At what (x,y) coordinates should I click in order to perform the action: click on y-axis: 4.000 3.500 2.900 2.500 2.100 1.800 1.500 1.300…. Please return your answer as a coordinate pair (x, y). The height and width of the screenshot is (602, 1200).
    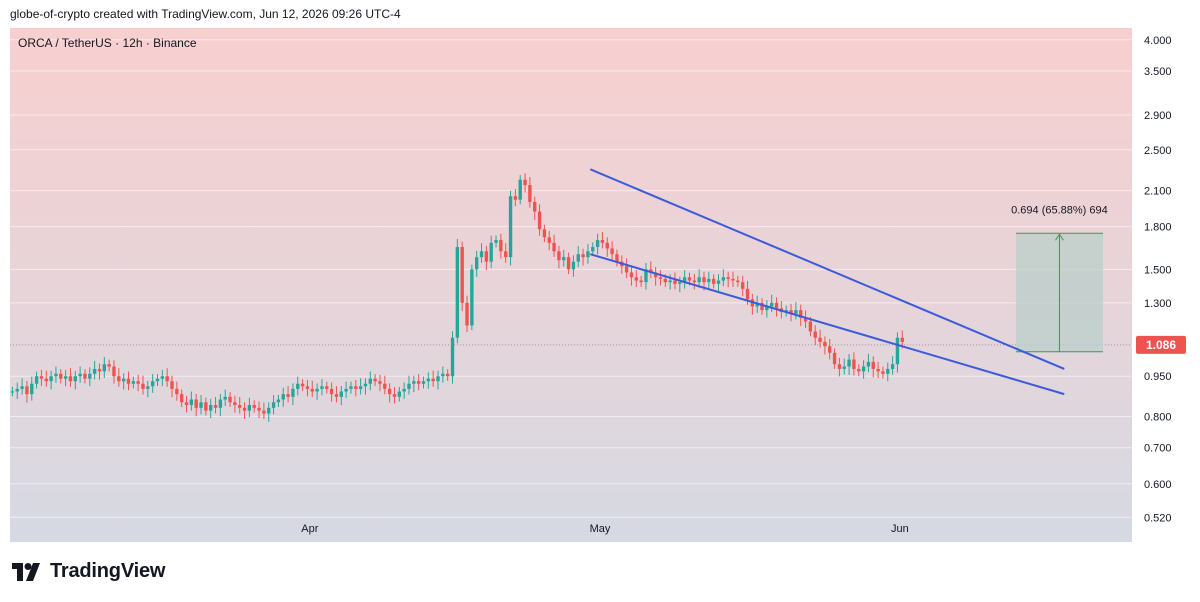
    Looking at the image, I should click on (1161, 279).